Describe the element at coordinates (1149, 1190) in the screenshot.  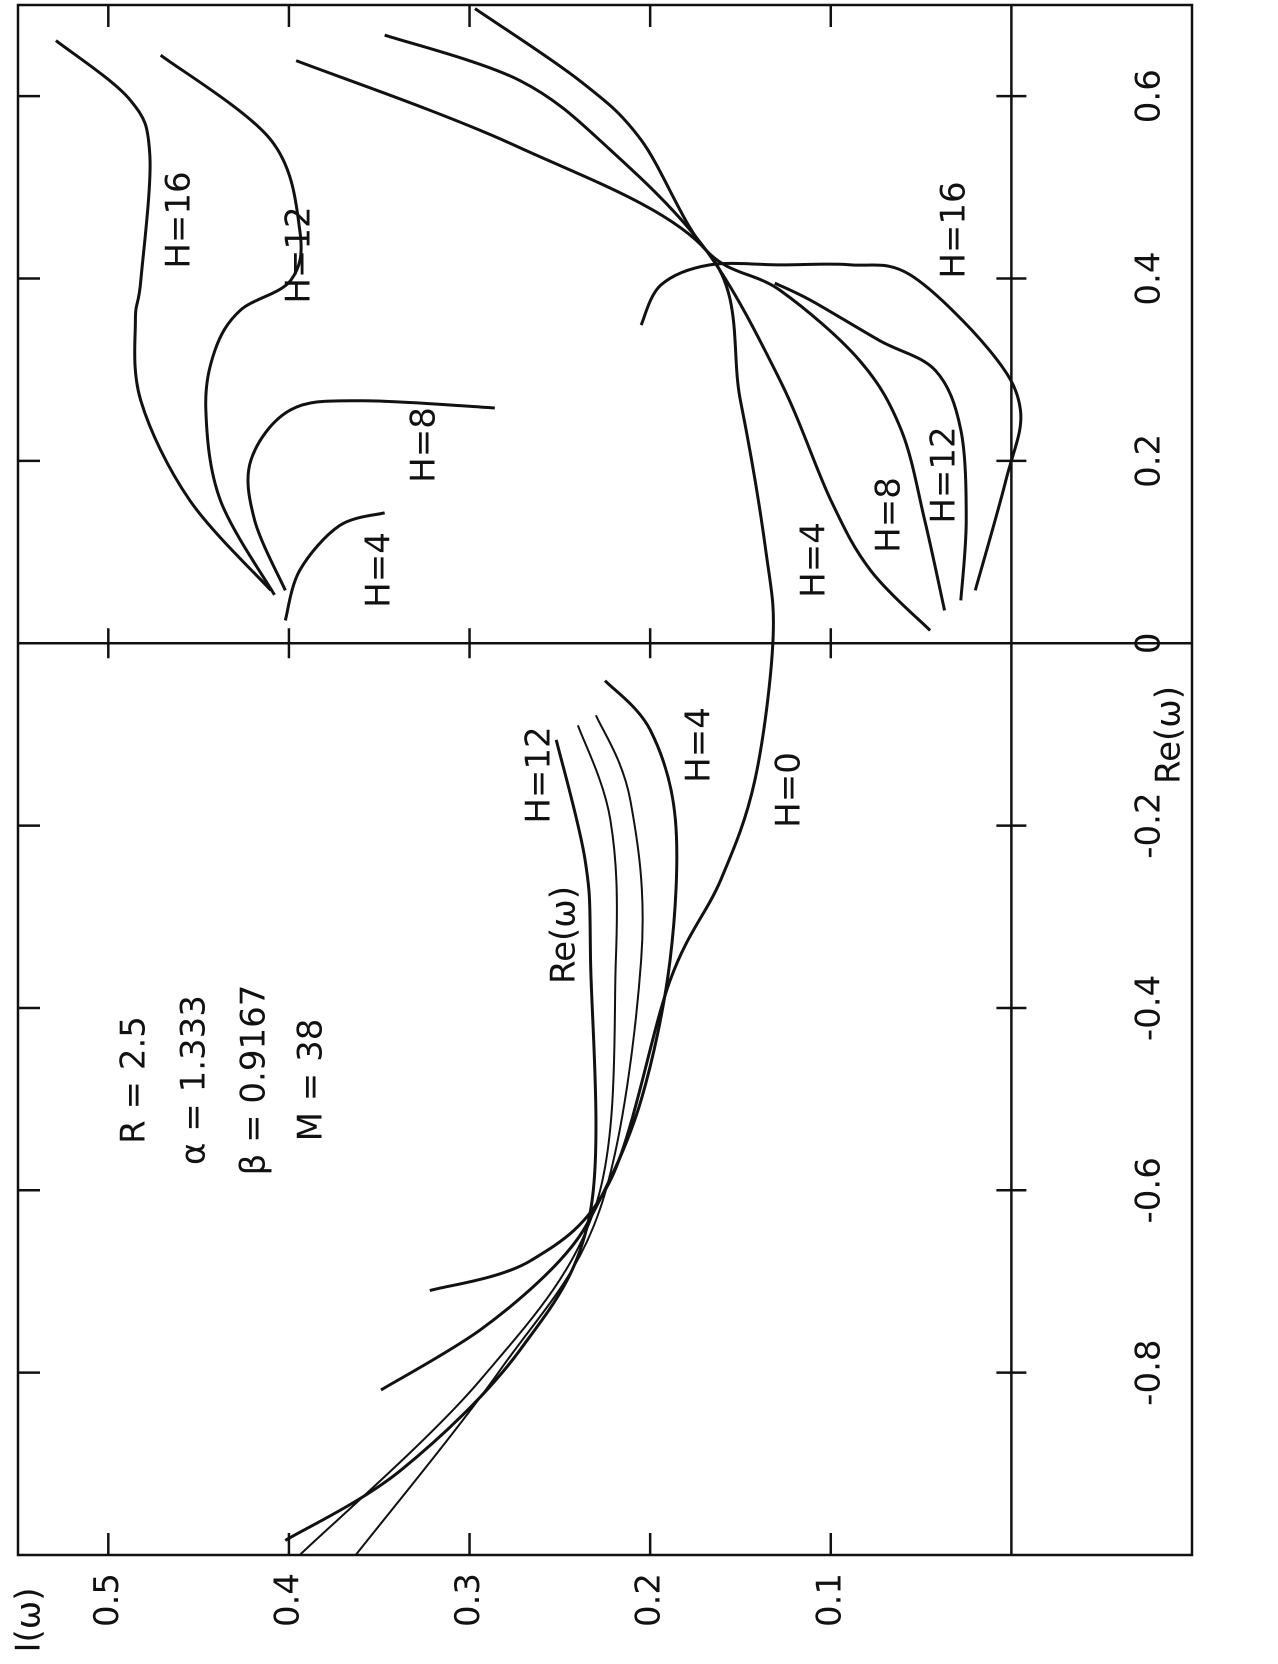
I see `x-tick-label: -0.6` at that location.